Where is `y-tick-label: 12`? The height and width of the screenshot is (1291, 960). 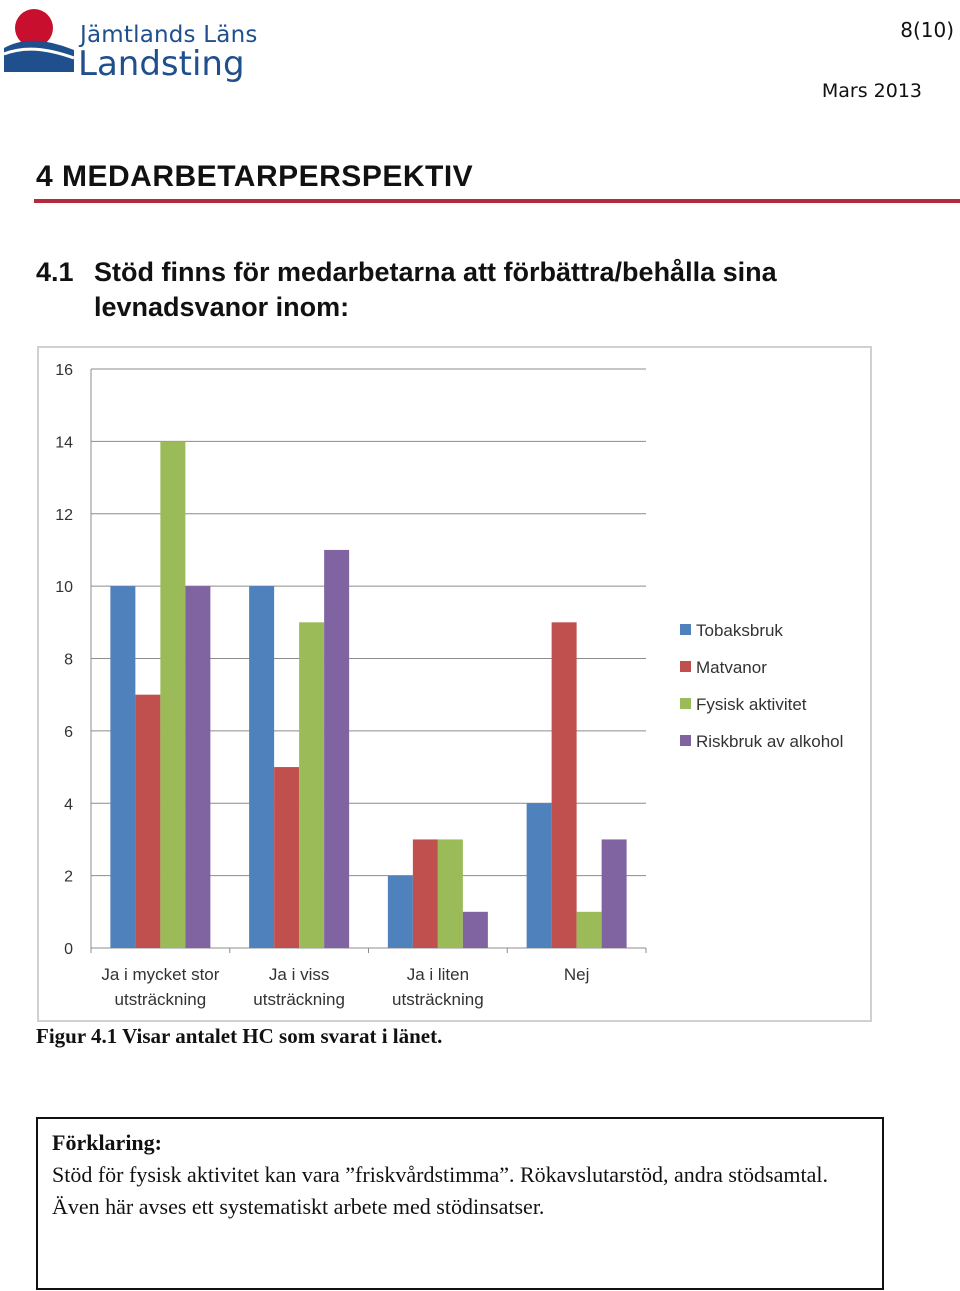 y-tick-label: 12 is located at coordinates (64, 515).